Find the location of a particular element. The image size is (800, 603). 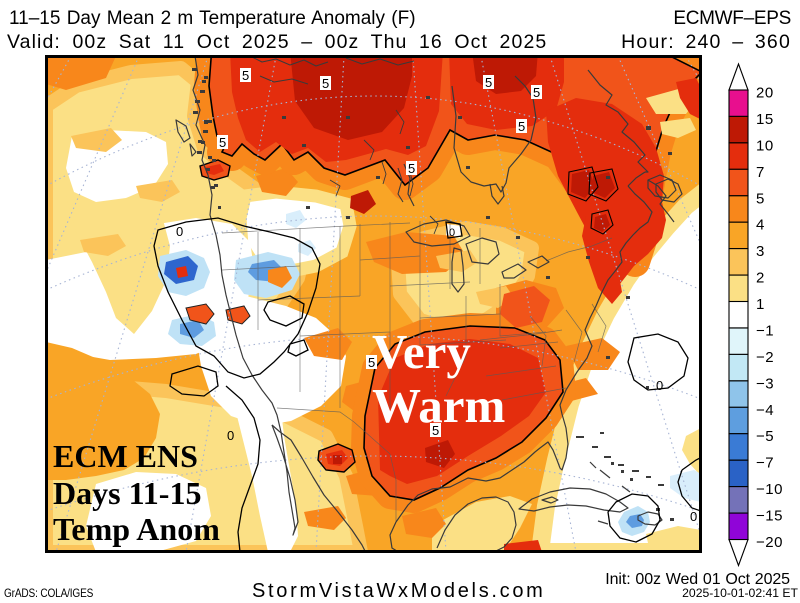

svg-text: 7 is located at coordinates (760, 172).